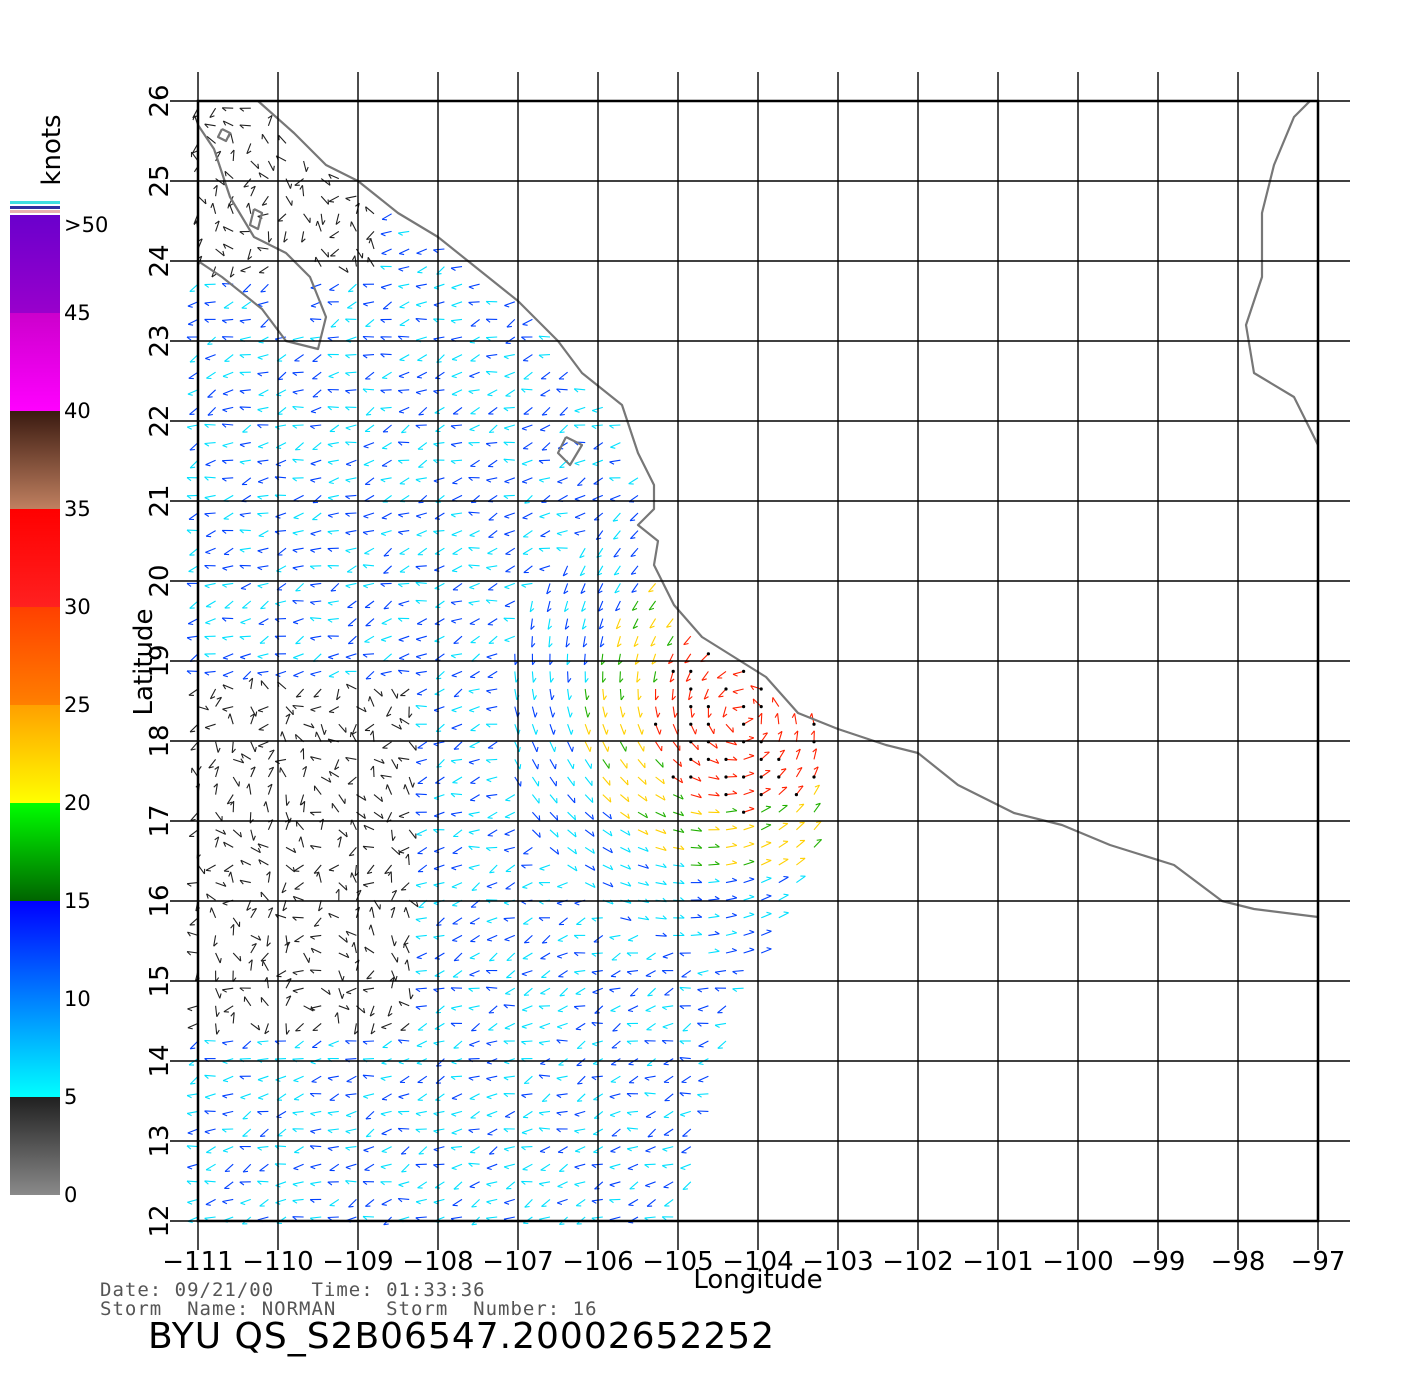 This screenshot has height=1400, width=1420. Describe the element at coordinates (597, 1262) in the screenshot. I see `longitude-tick-label: −106` at that location.